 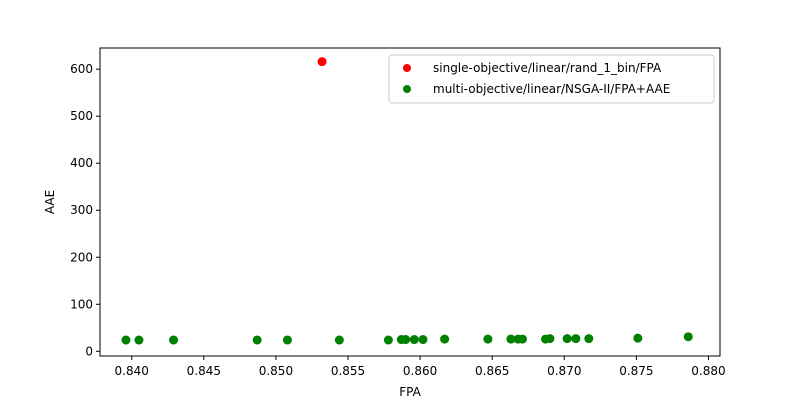 I want to click on y-tick-label: 200, so click(x=81, y=257).